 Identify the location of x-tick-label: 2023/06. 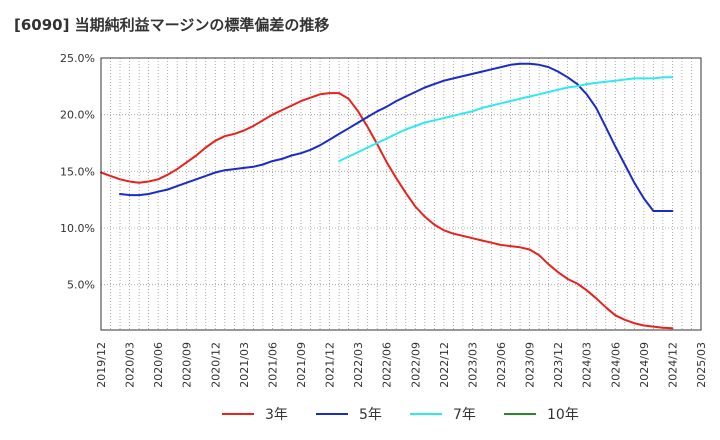
(501, 365).